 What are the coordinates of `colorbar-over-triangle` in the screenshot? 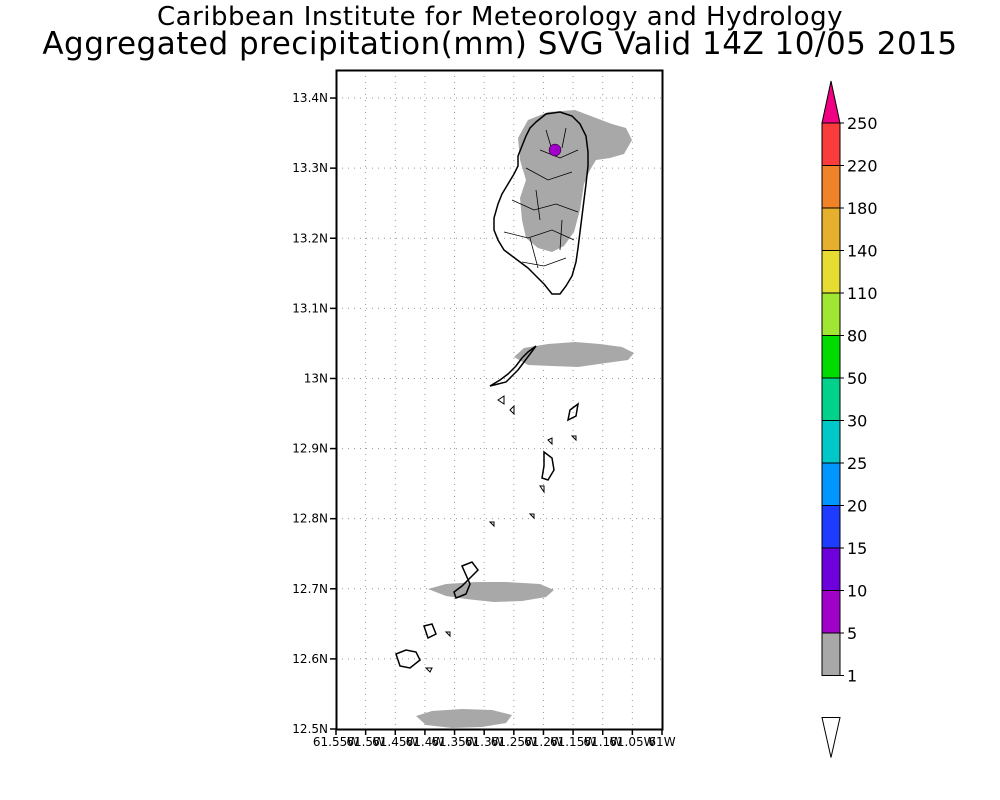 It's located at (831, 102).